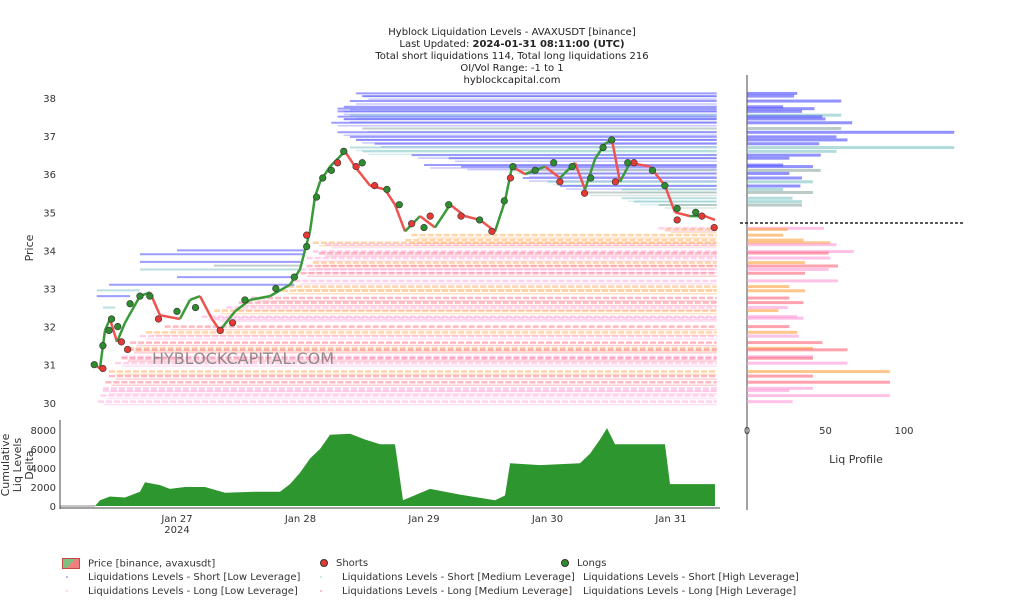 The image size is (1024, 612). What do you see at coordinates (49, 213) in the screenshot?
I see `price-tick-label: 35` at bounding box center [49, 213].